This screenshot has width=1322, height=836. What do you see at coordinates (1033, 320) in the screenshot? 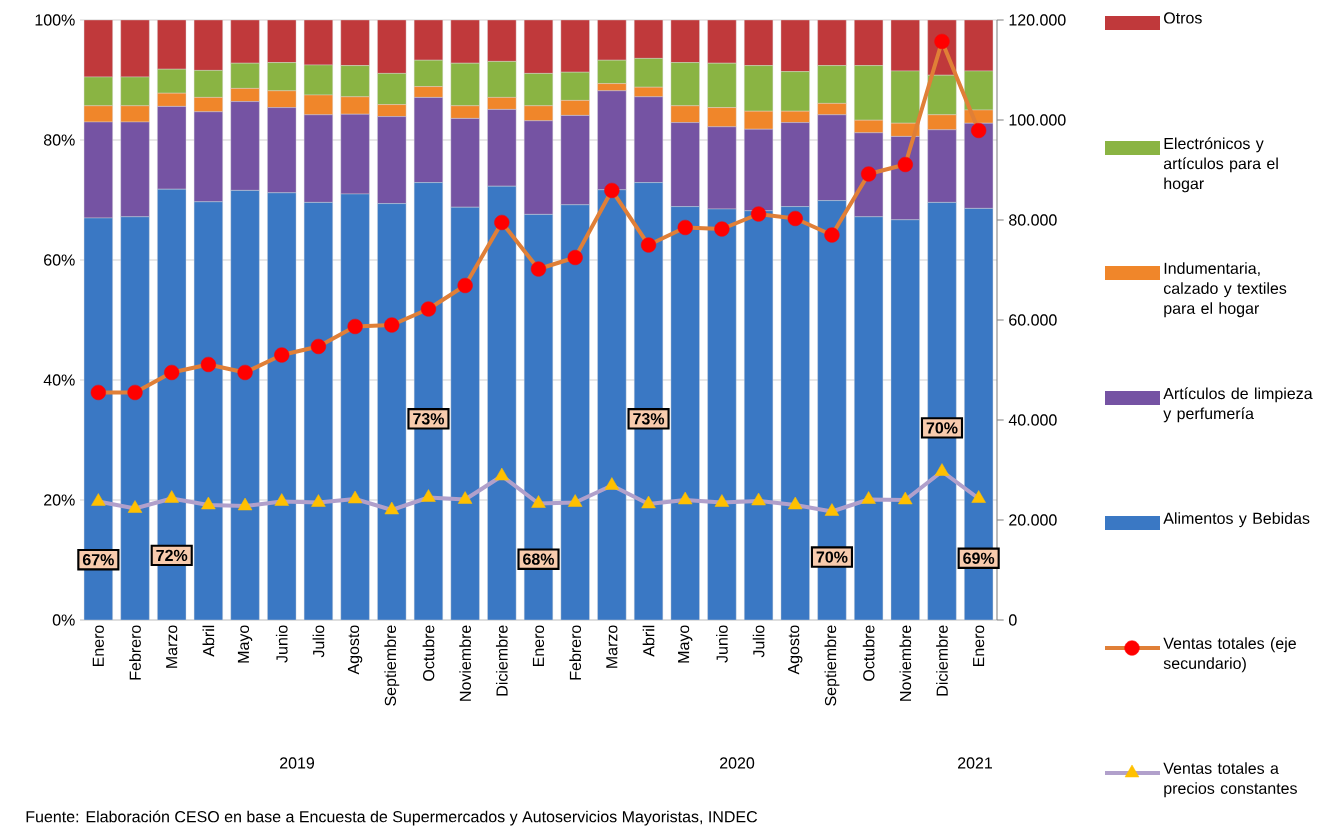
I see `y2-tick-label: 60.000` at bounding box center [1033, 320].